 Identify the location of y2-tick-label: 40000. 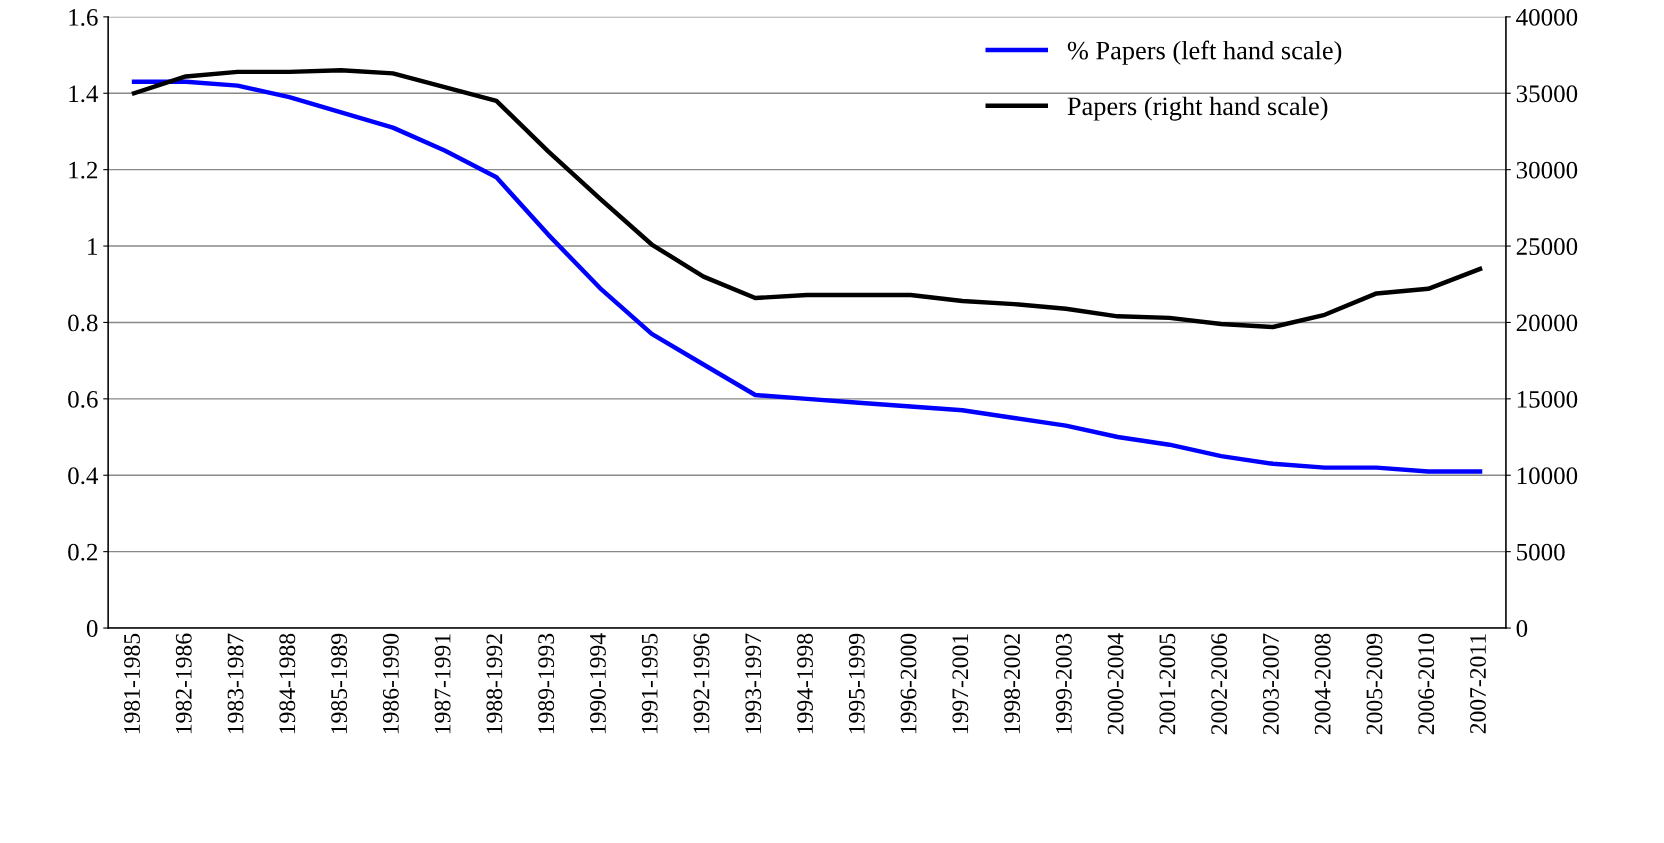
(1547, 17).